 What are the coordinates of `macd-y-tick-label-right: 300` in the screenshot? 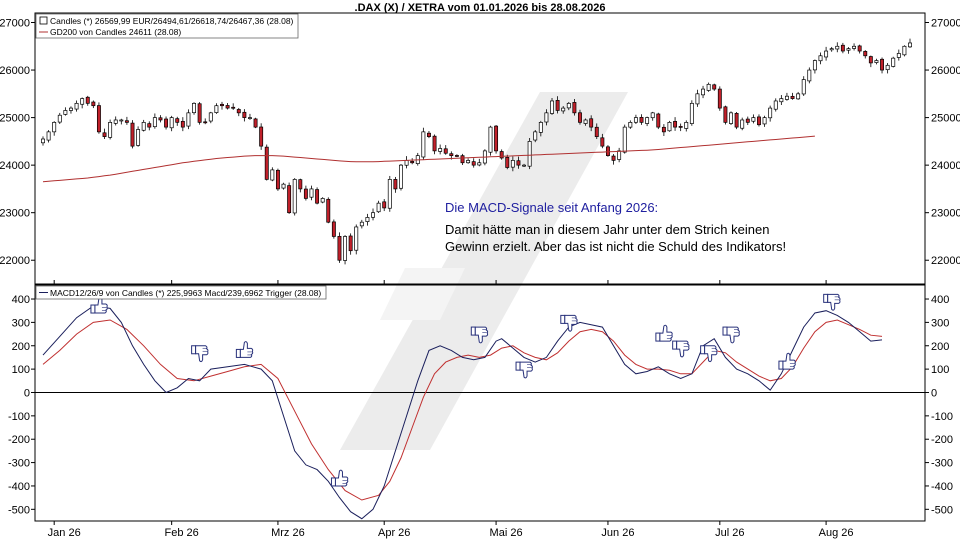 It's located at (940, 323).